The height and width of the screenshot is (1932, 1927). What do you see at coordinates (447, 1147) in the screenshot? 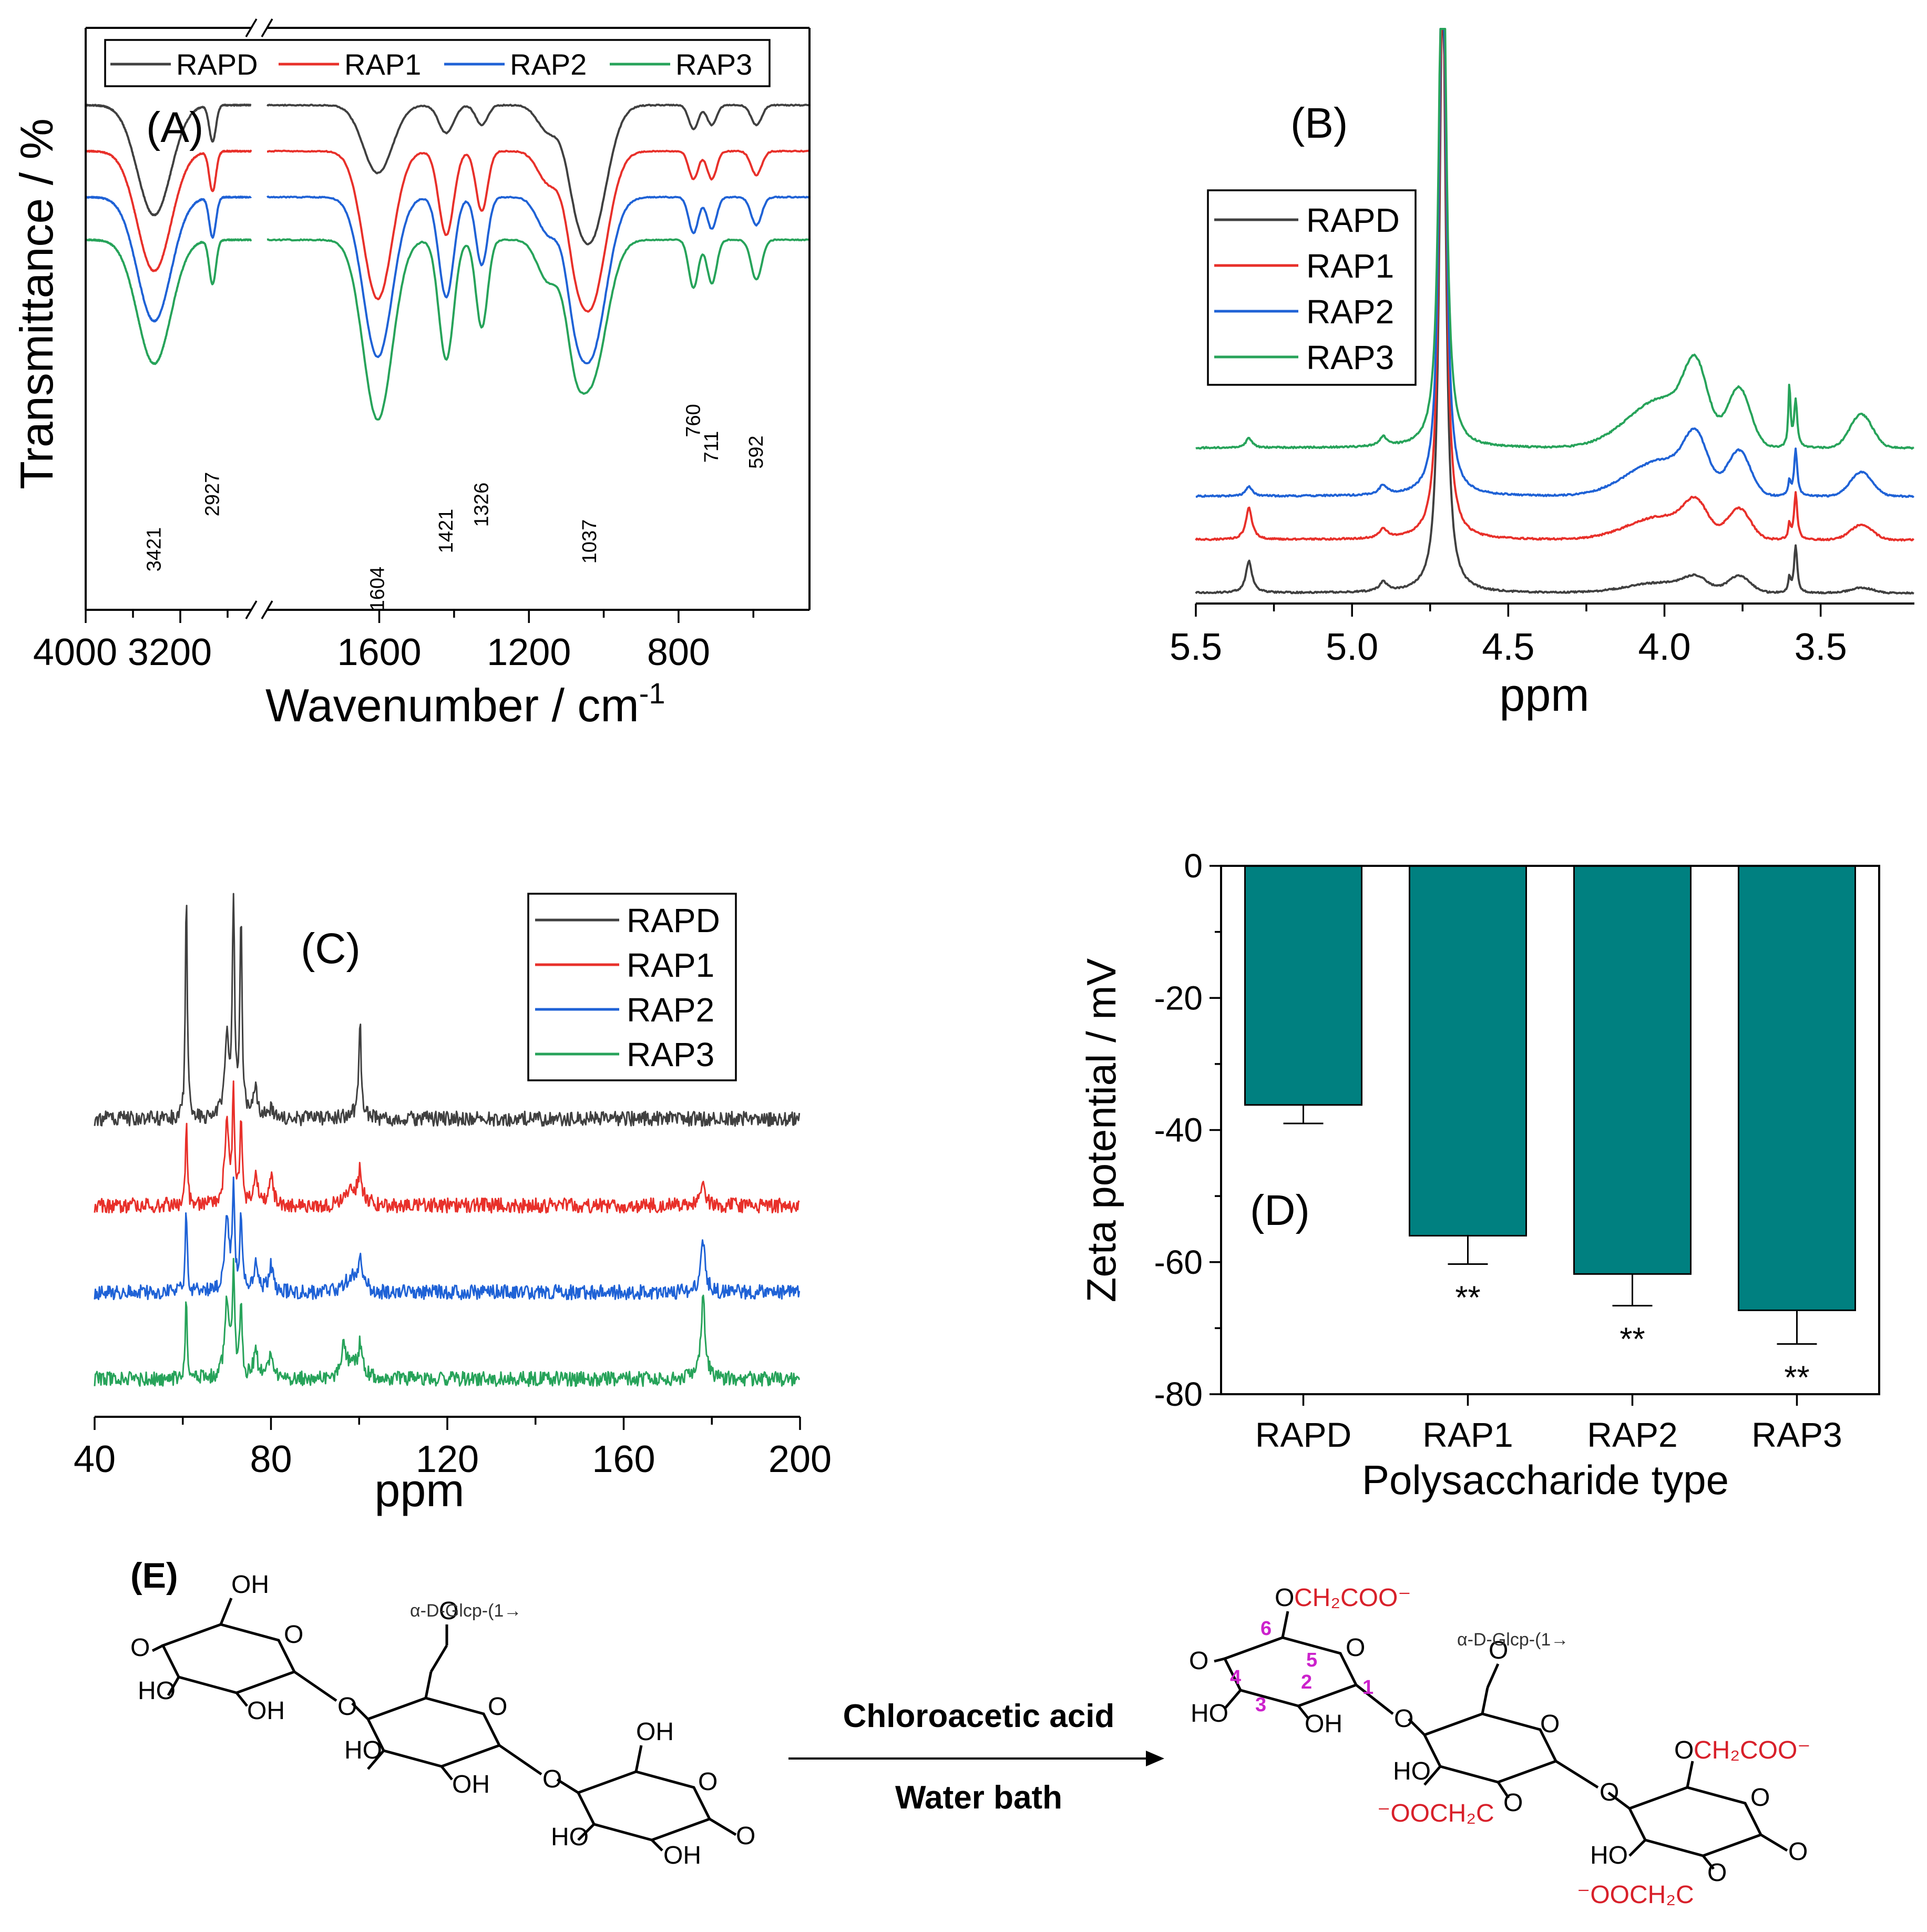
I see `c-nmr-curve-rap1` at bounding box center [447, 1147].